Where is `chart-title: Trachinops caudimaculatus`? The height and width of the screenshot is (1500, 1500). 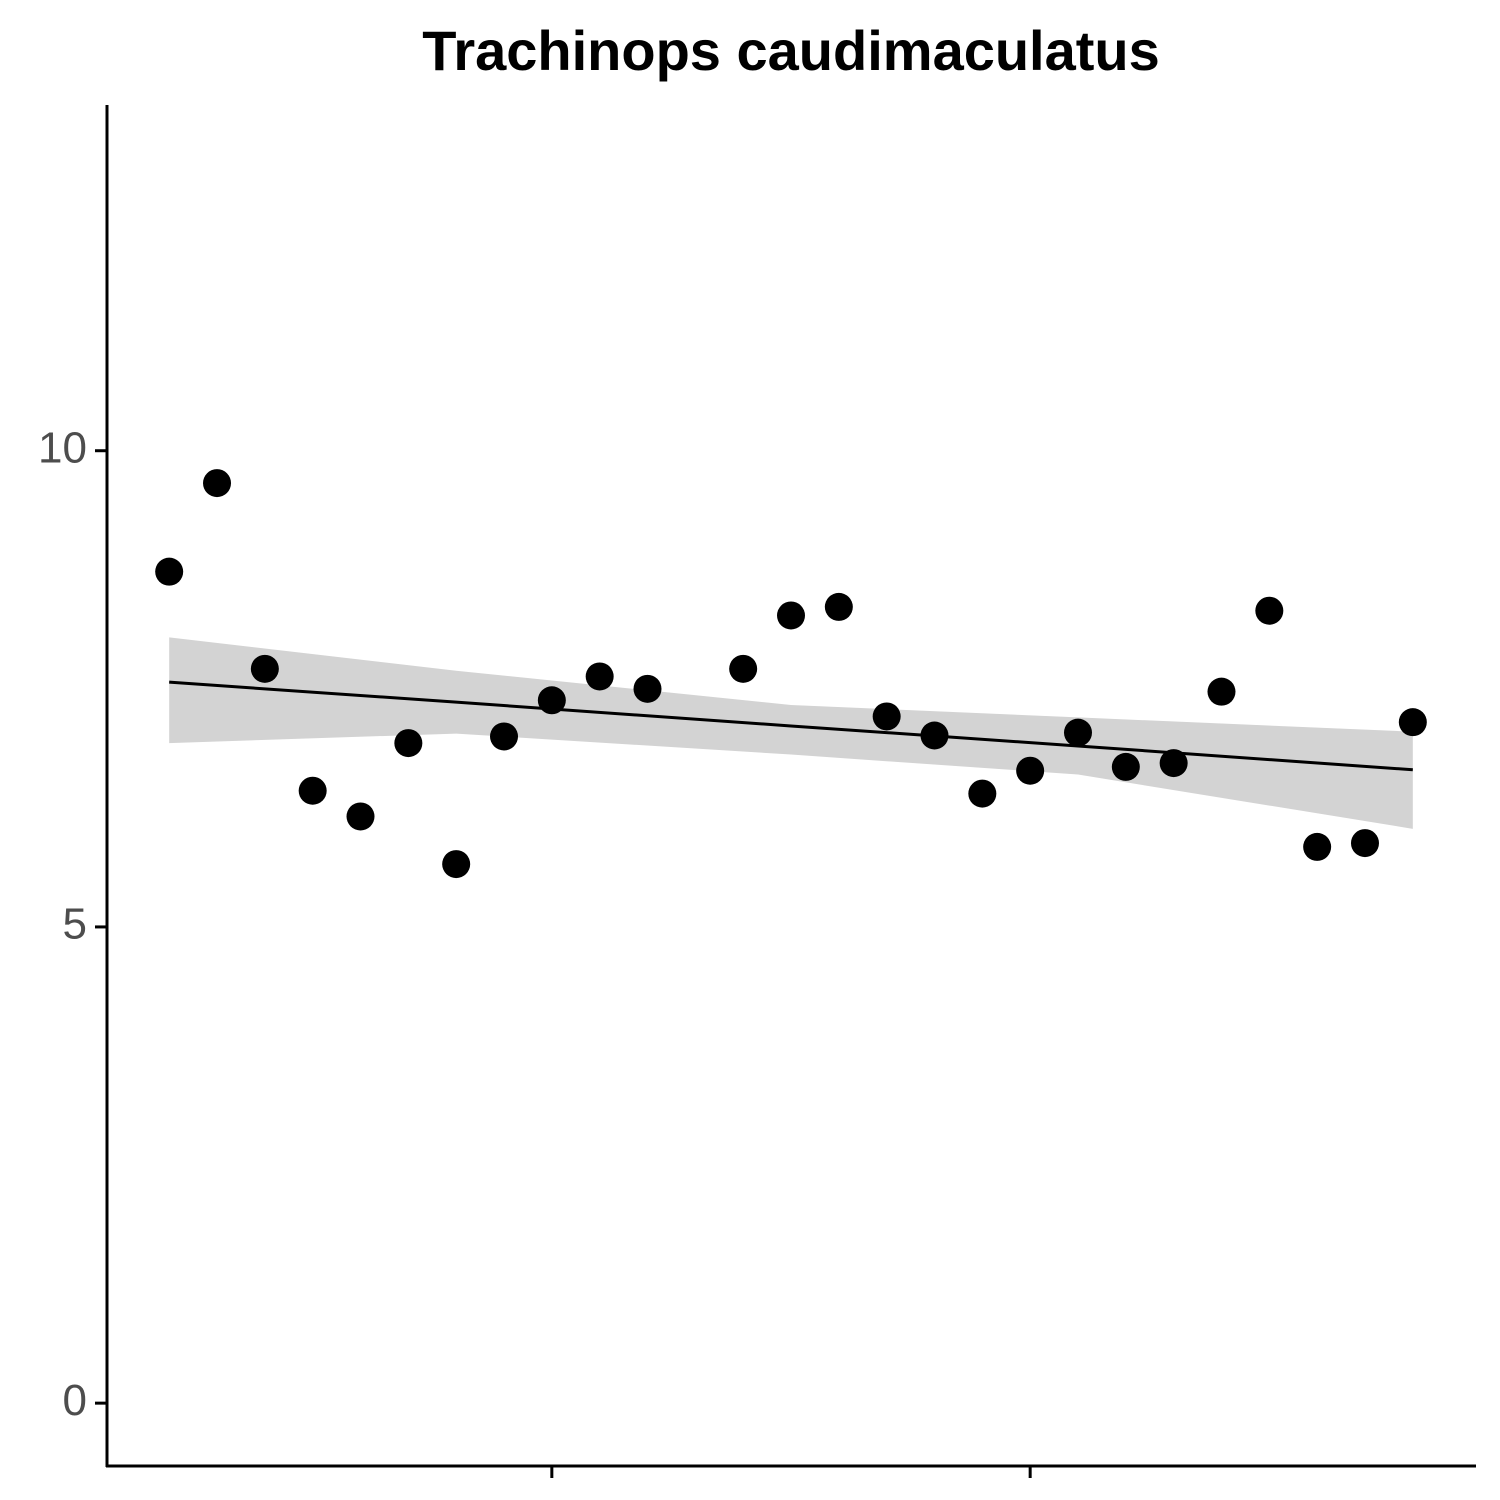 chart-title: Trachinops caudimaculatus is located at coordinates (791, 50).